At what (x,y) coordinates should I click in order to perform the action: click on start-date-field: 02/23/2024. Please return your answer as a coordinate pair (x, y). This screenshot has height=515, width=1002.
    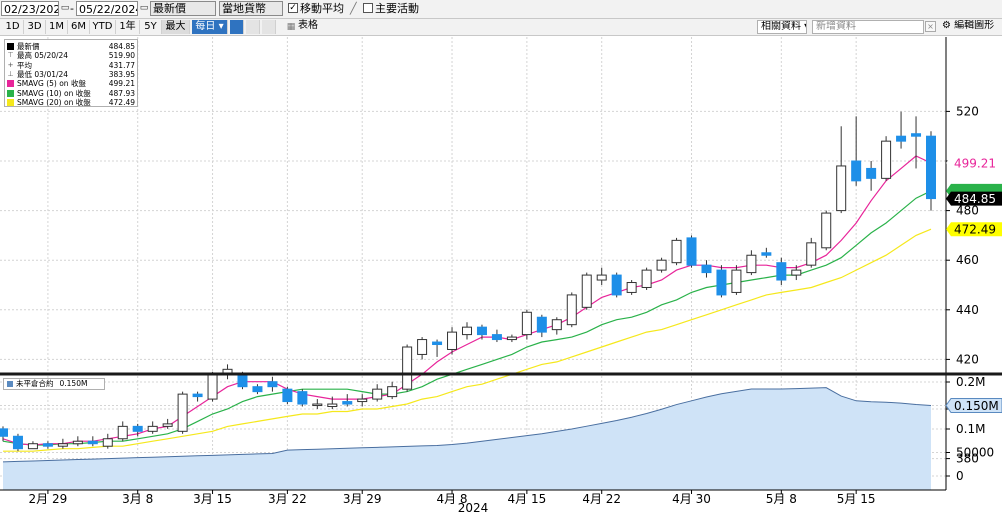
    Looking at the image, I should click on (30, 8).